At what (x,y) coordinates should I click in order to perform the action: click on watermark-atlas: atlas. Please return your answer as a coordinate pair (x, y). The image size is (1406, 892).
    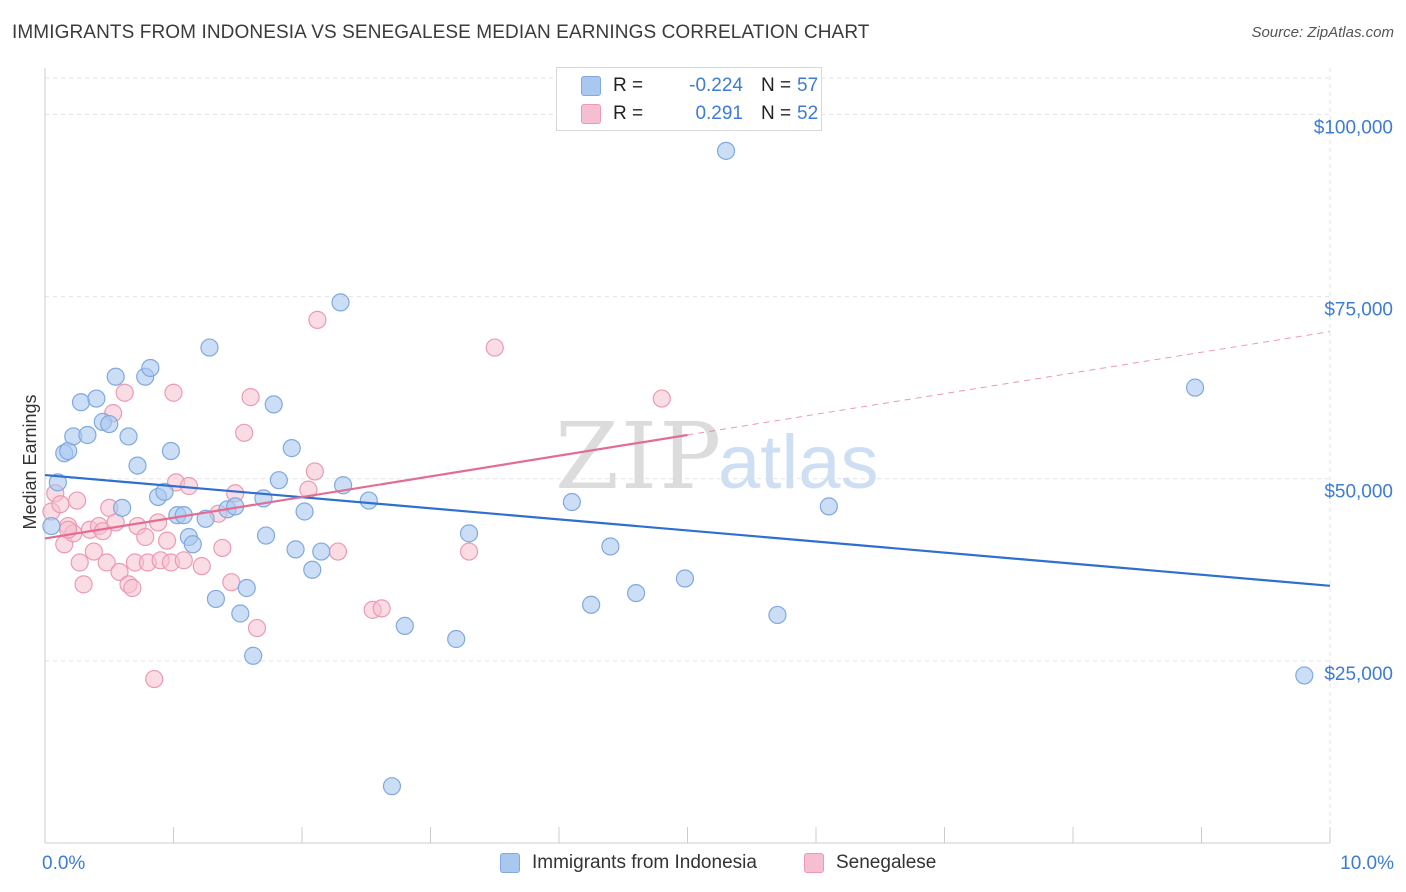
    Looking at the image, I should click on (798, 462).